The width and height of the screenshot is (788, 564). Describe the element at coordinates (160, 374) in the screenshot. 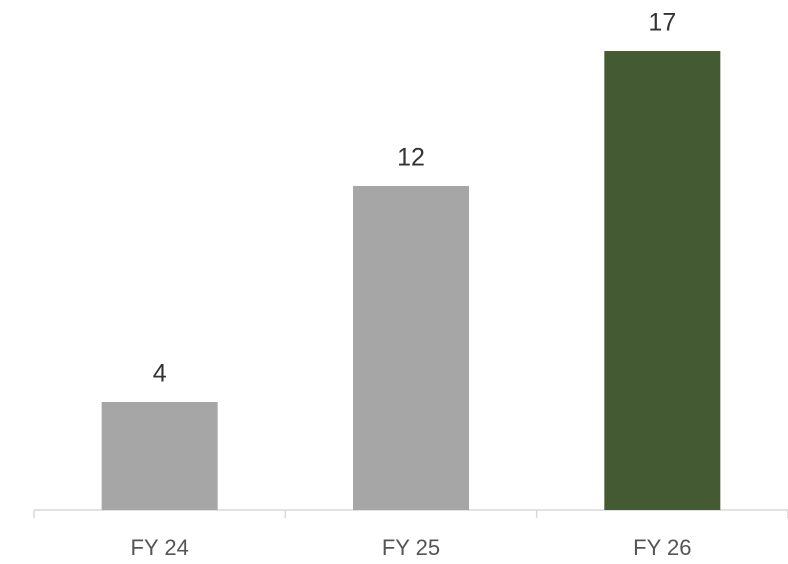

I see `data-label: 4` at that location.